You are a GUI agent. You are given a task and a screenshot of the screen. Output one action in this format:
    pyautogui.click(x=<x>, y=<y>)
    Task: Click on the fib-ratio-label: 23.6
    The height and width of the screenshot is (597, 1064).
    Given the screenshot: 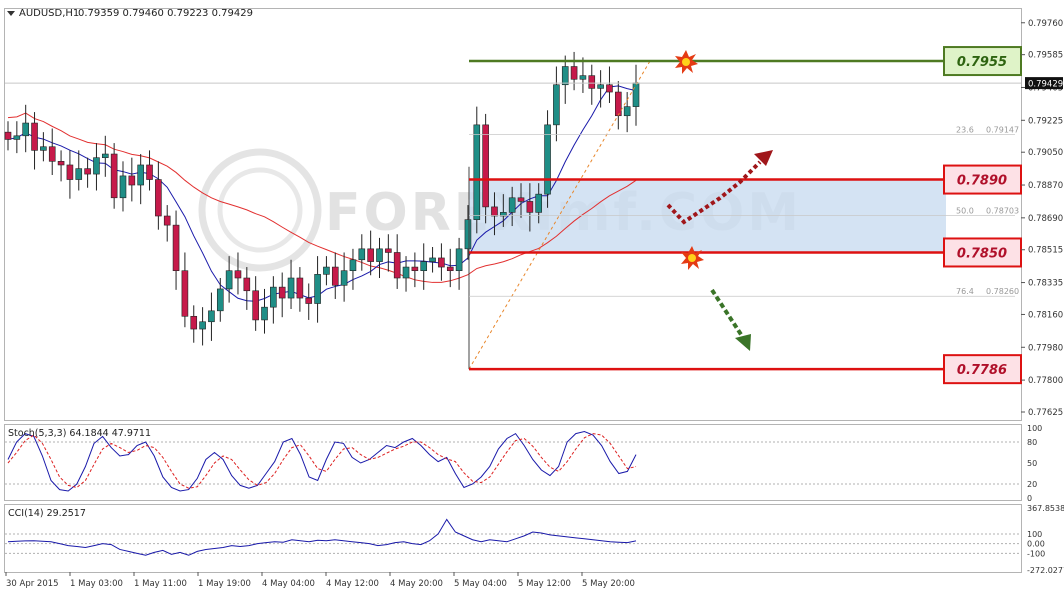 What is the action you would take?
    pyautogui.click(x=965, y=130)
    